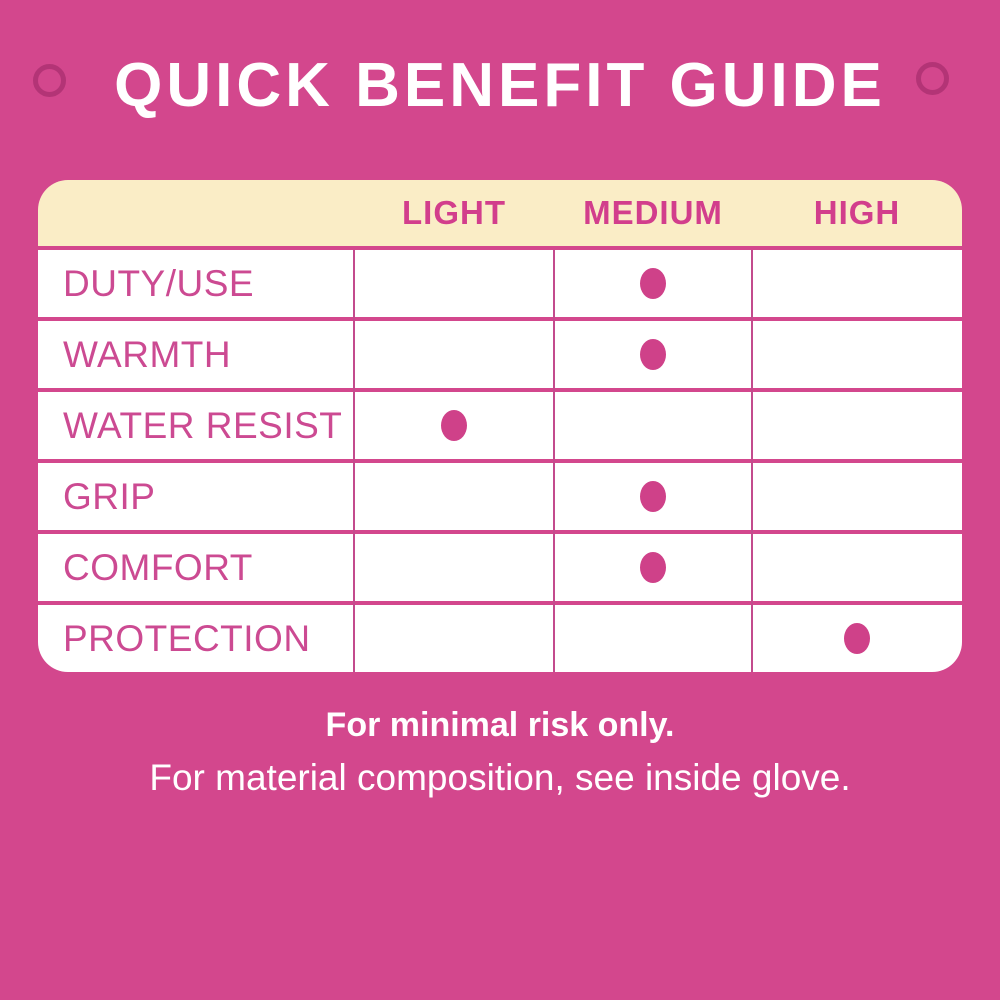 The image size is (1000, 1000). I want to click on row-label: GRIP, so click(109, 496).